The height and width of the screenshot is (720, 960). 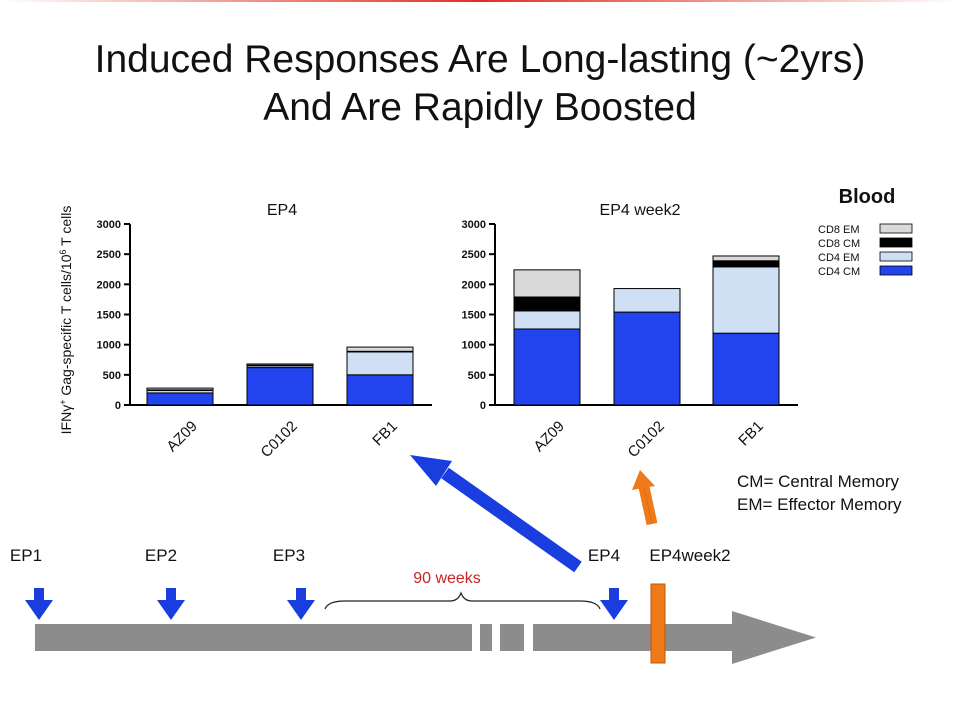 What do you see at coordinates (63, 402) in the screenshot?
I see `y-axis-label-plus: +` at bounding box center [63, 402].